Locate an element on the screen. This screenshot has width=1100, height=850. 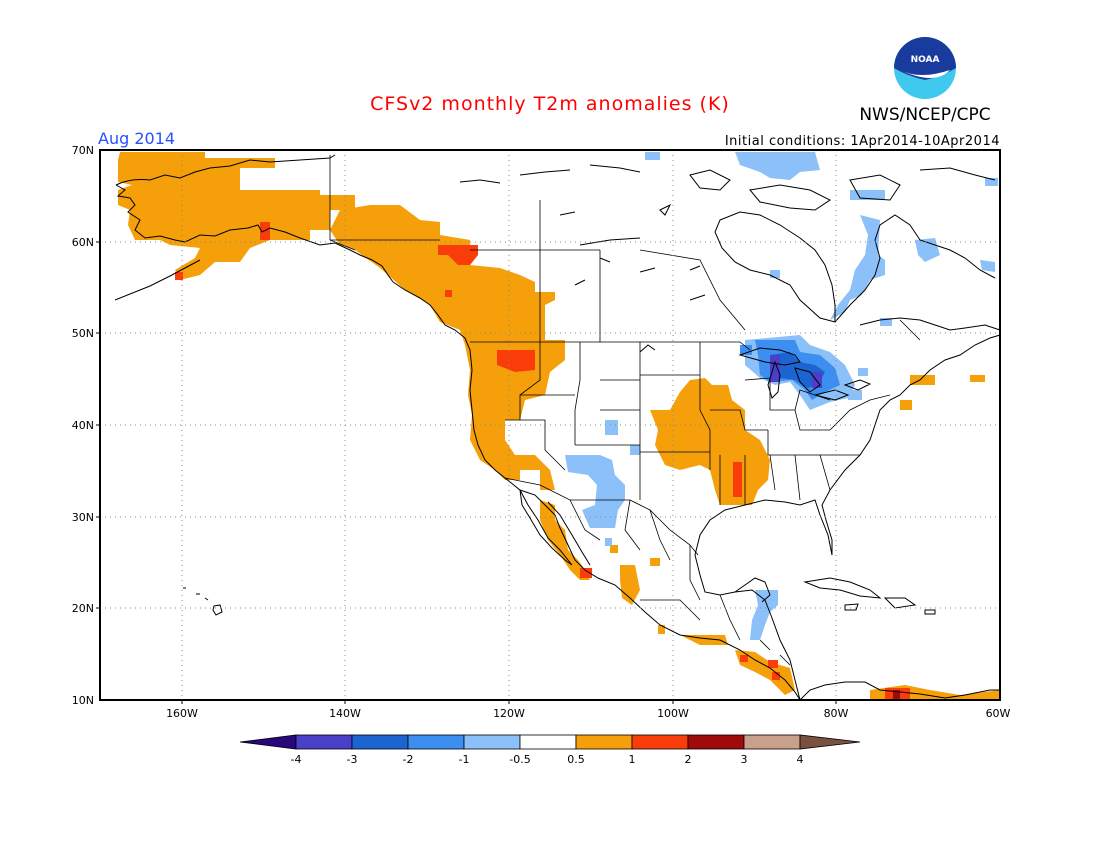
labrador-cool-anomaly is located at coordinates (955, 255).